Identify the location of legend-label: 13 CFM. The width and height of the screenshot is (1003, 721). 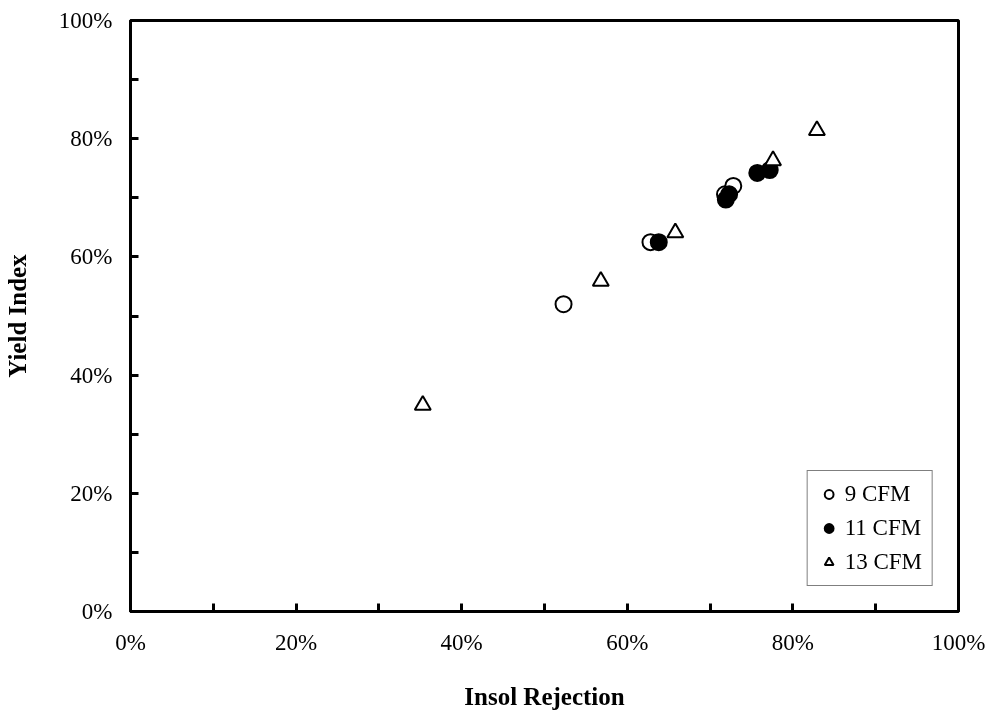
(883, 562).